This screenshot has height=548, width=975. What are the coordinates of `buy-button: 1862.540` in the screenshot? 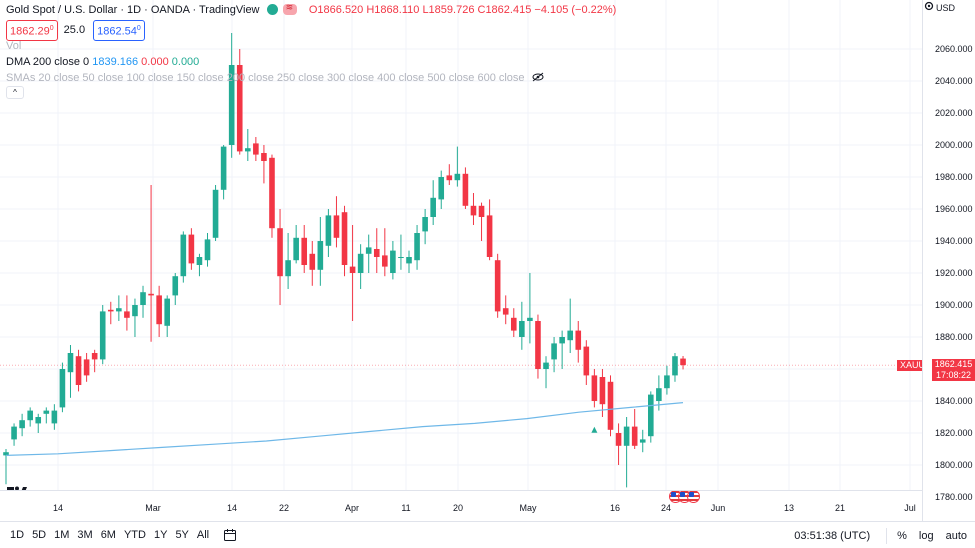 It's located at (119, 30).